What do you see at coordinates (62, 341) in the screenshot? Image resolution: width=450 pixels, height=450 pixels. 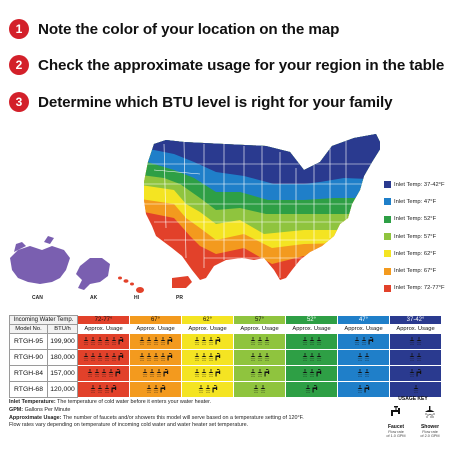 I see `btu-cell: 199,900` at bounding box center [62, 341].